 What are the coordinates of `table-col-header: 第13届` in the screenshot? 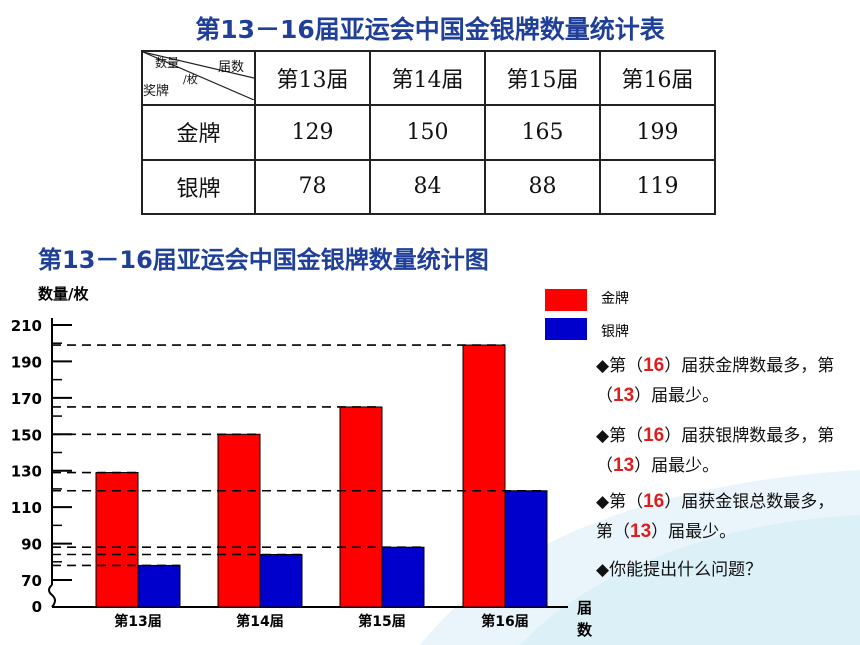 It's located at (312, 78).